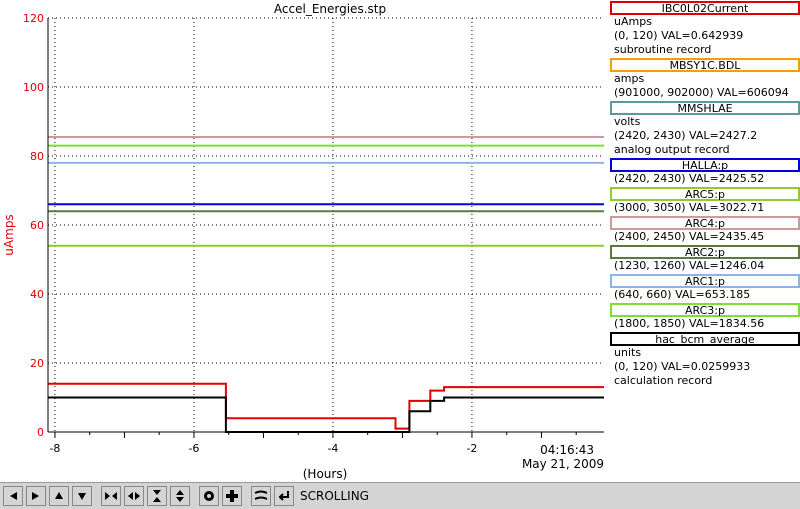  I want to click on pan-right-button, so click(36, 496).